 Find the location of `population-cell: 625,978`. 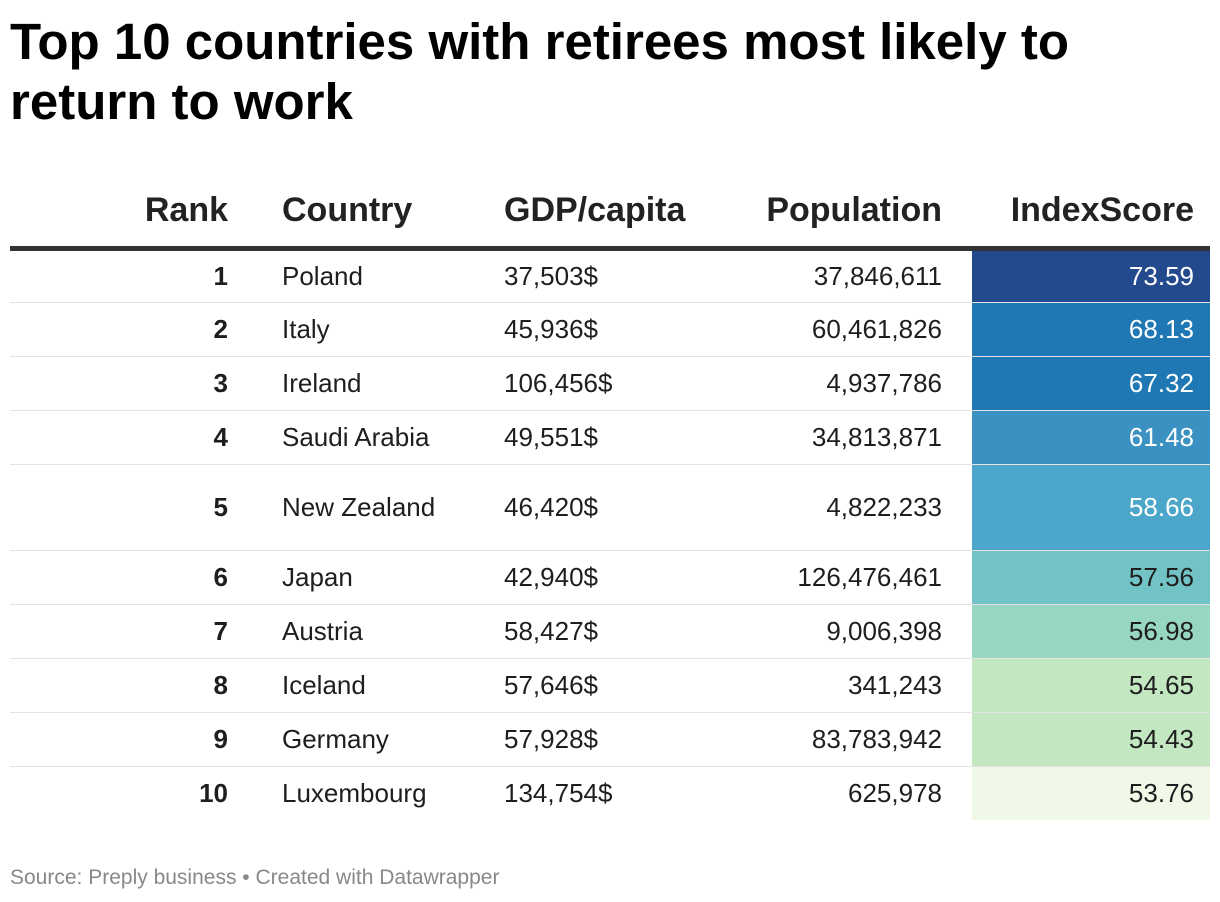

population-cell: 625,978 is located at coordinates (895, 793).